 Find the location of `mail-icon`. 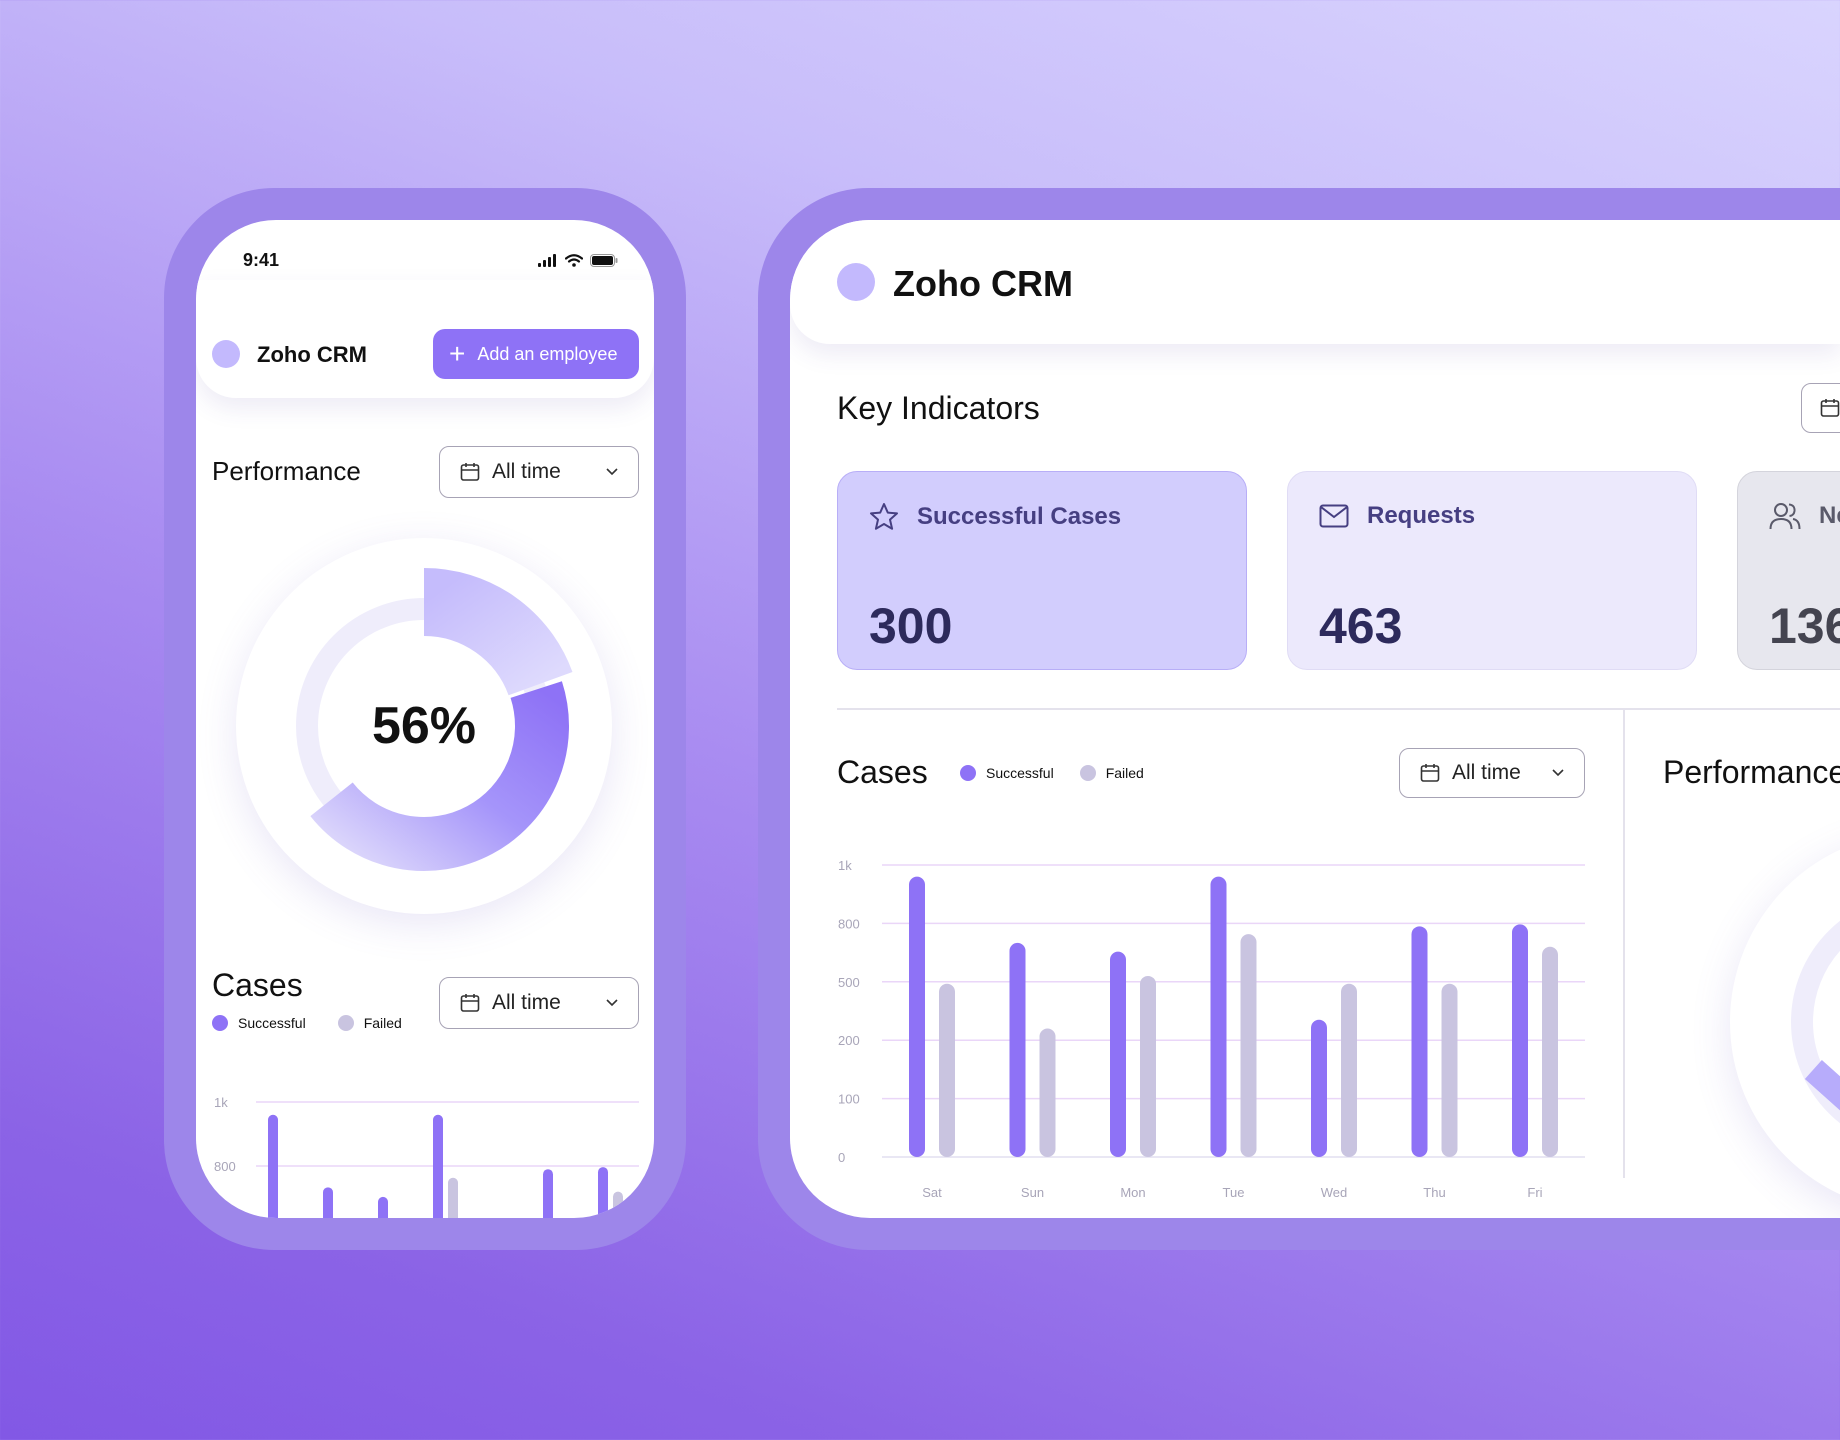

mail-icon is located at coordinates (1334, 516).